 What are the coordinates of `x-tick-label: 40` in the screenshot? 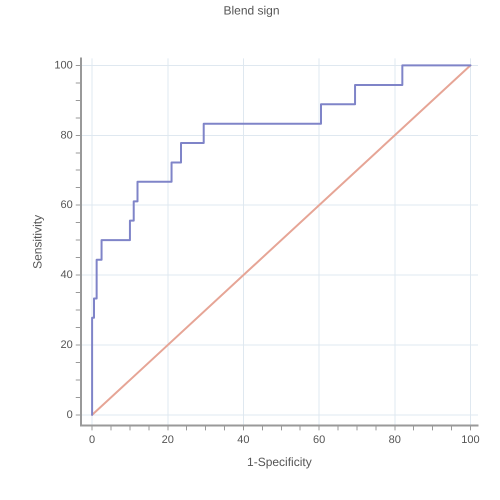 It's located at (243, 440).